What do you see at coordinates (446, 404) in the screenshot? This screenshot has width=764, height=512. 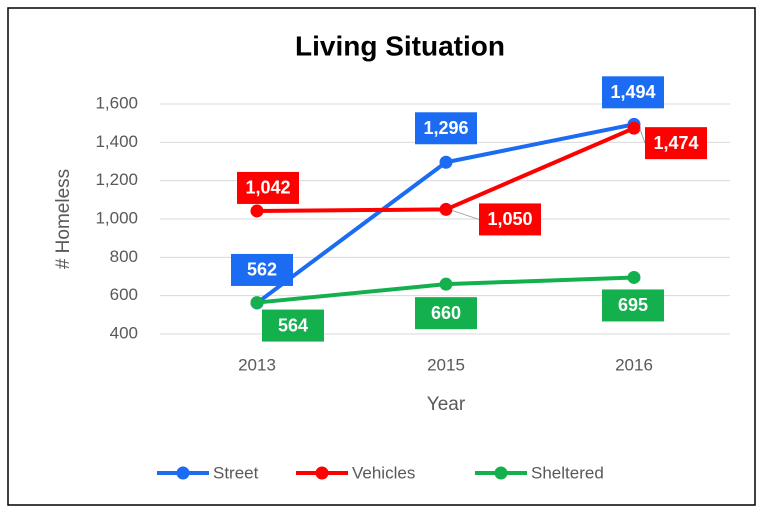 I see `x-axis-label: Year` at bounding box center [446, 404].